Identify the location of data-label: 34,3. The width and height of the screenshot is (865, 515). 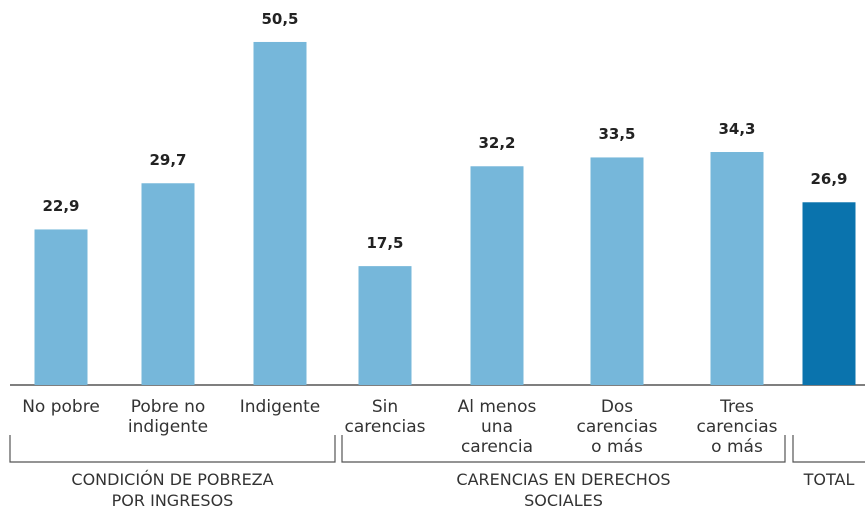
(737, 129).